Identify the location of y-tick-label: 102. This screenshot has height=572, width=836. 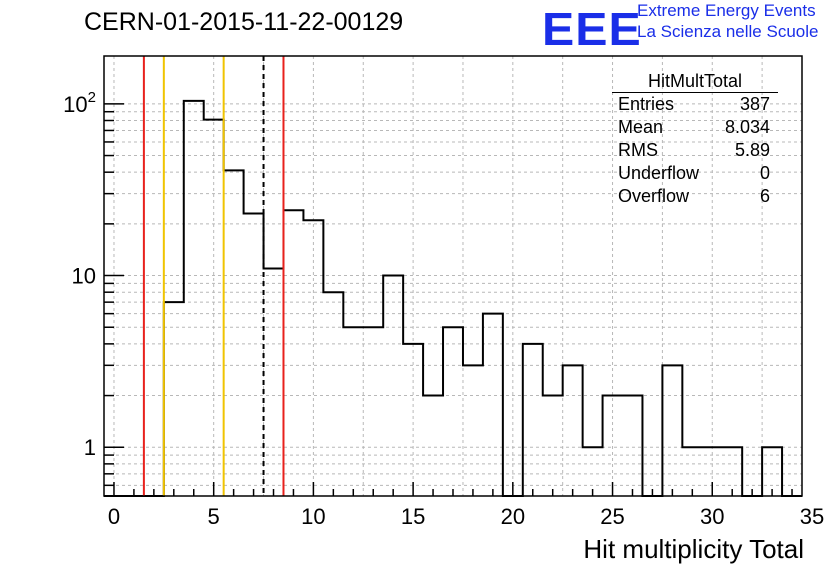
(79, 103).